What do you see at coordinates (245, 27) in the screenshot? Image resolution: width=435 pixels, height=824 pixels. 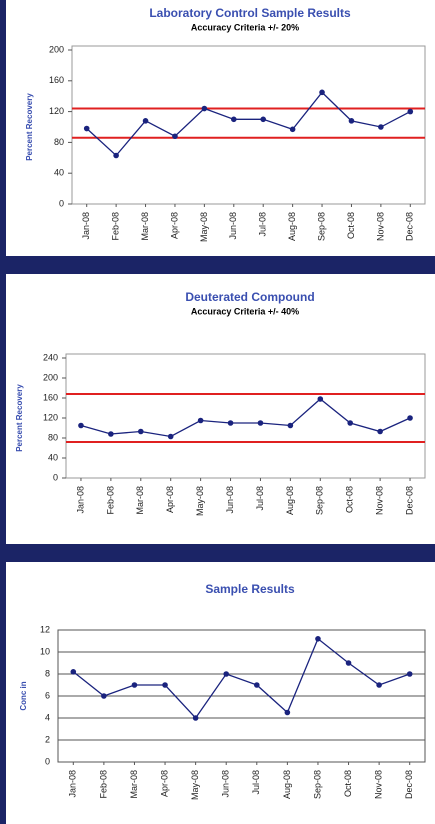 I see `chart-subtitle: Accuracy Criteria +/- 20%` at bounding box center [245, 27].